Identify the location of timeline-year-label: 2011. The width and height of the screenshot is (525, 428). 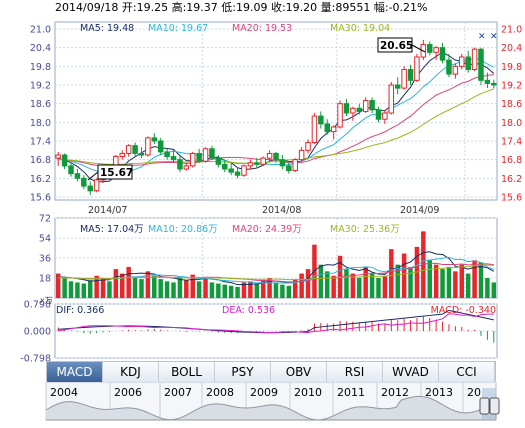
(351, 392).